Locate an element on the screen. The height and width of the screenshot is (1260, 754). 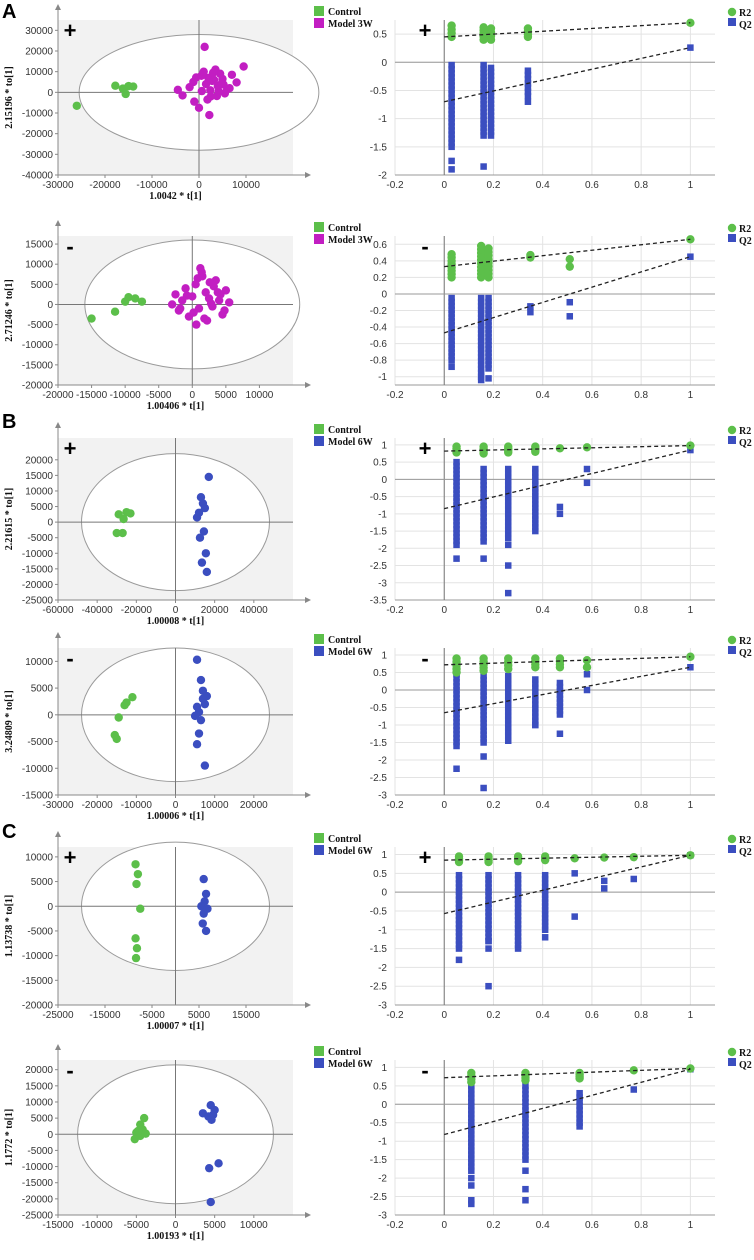
x-tick-label: 0 is located at coordinates (444, 610).